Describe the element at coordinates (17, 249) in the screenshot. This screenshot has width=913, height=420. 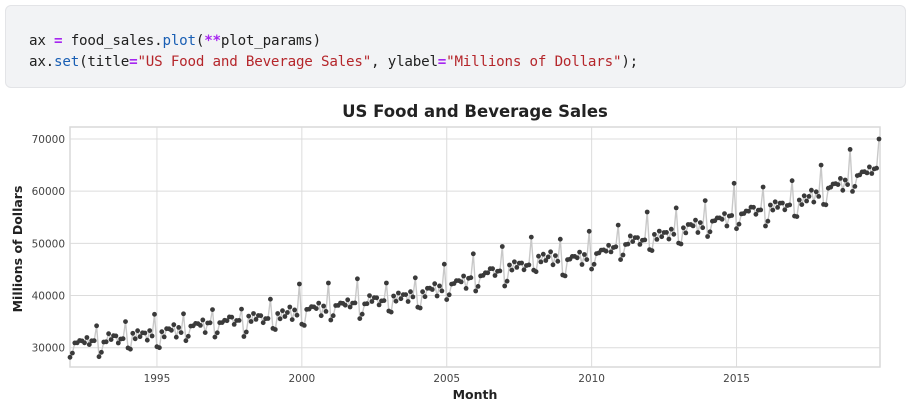
I see `y-axis-title: Millions of Dollars` at that location.